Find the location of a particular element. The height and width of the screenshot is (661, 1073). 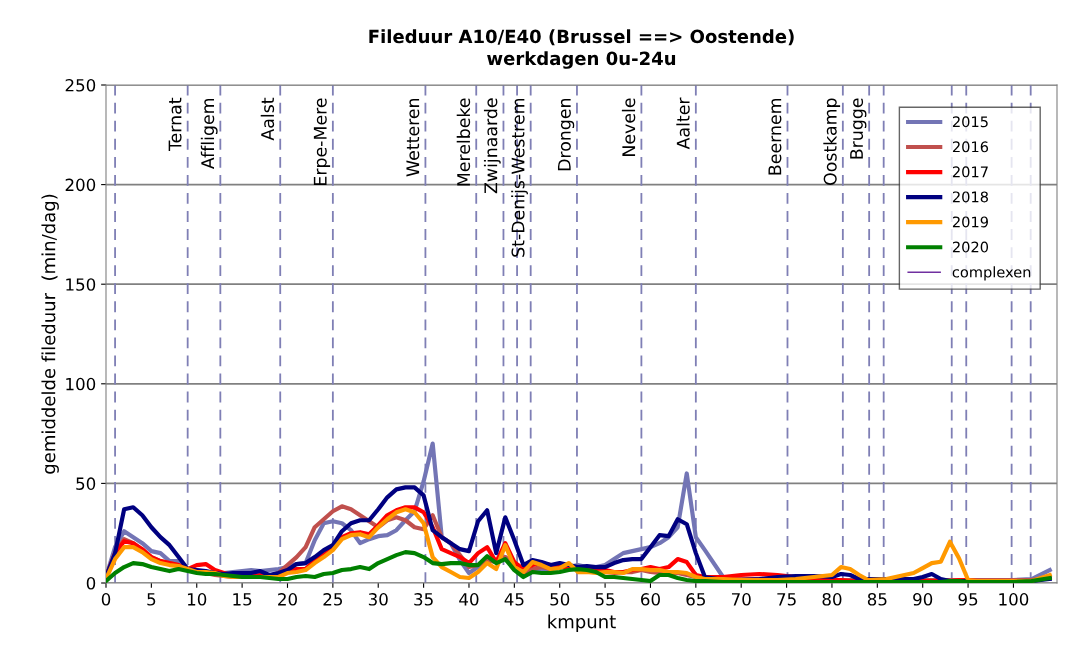

ref-line-label: Merelbeke is located at coordinates (463, 142).